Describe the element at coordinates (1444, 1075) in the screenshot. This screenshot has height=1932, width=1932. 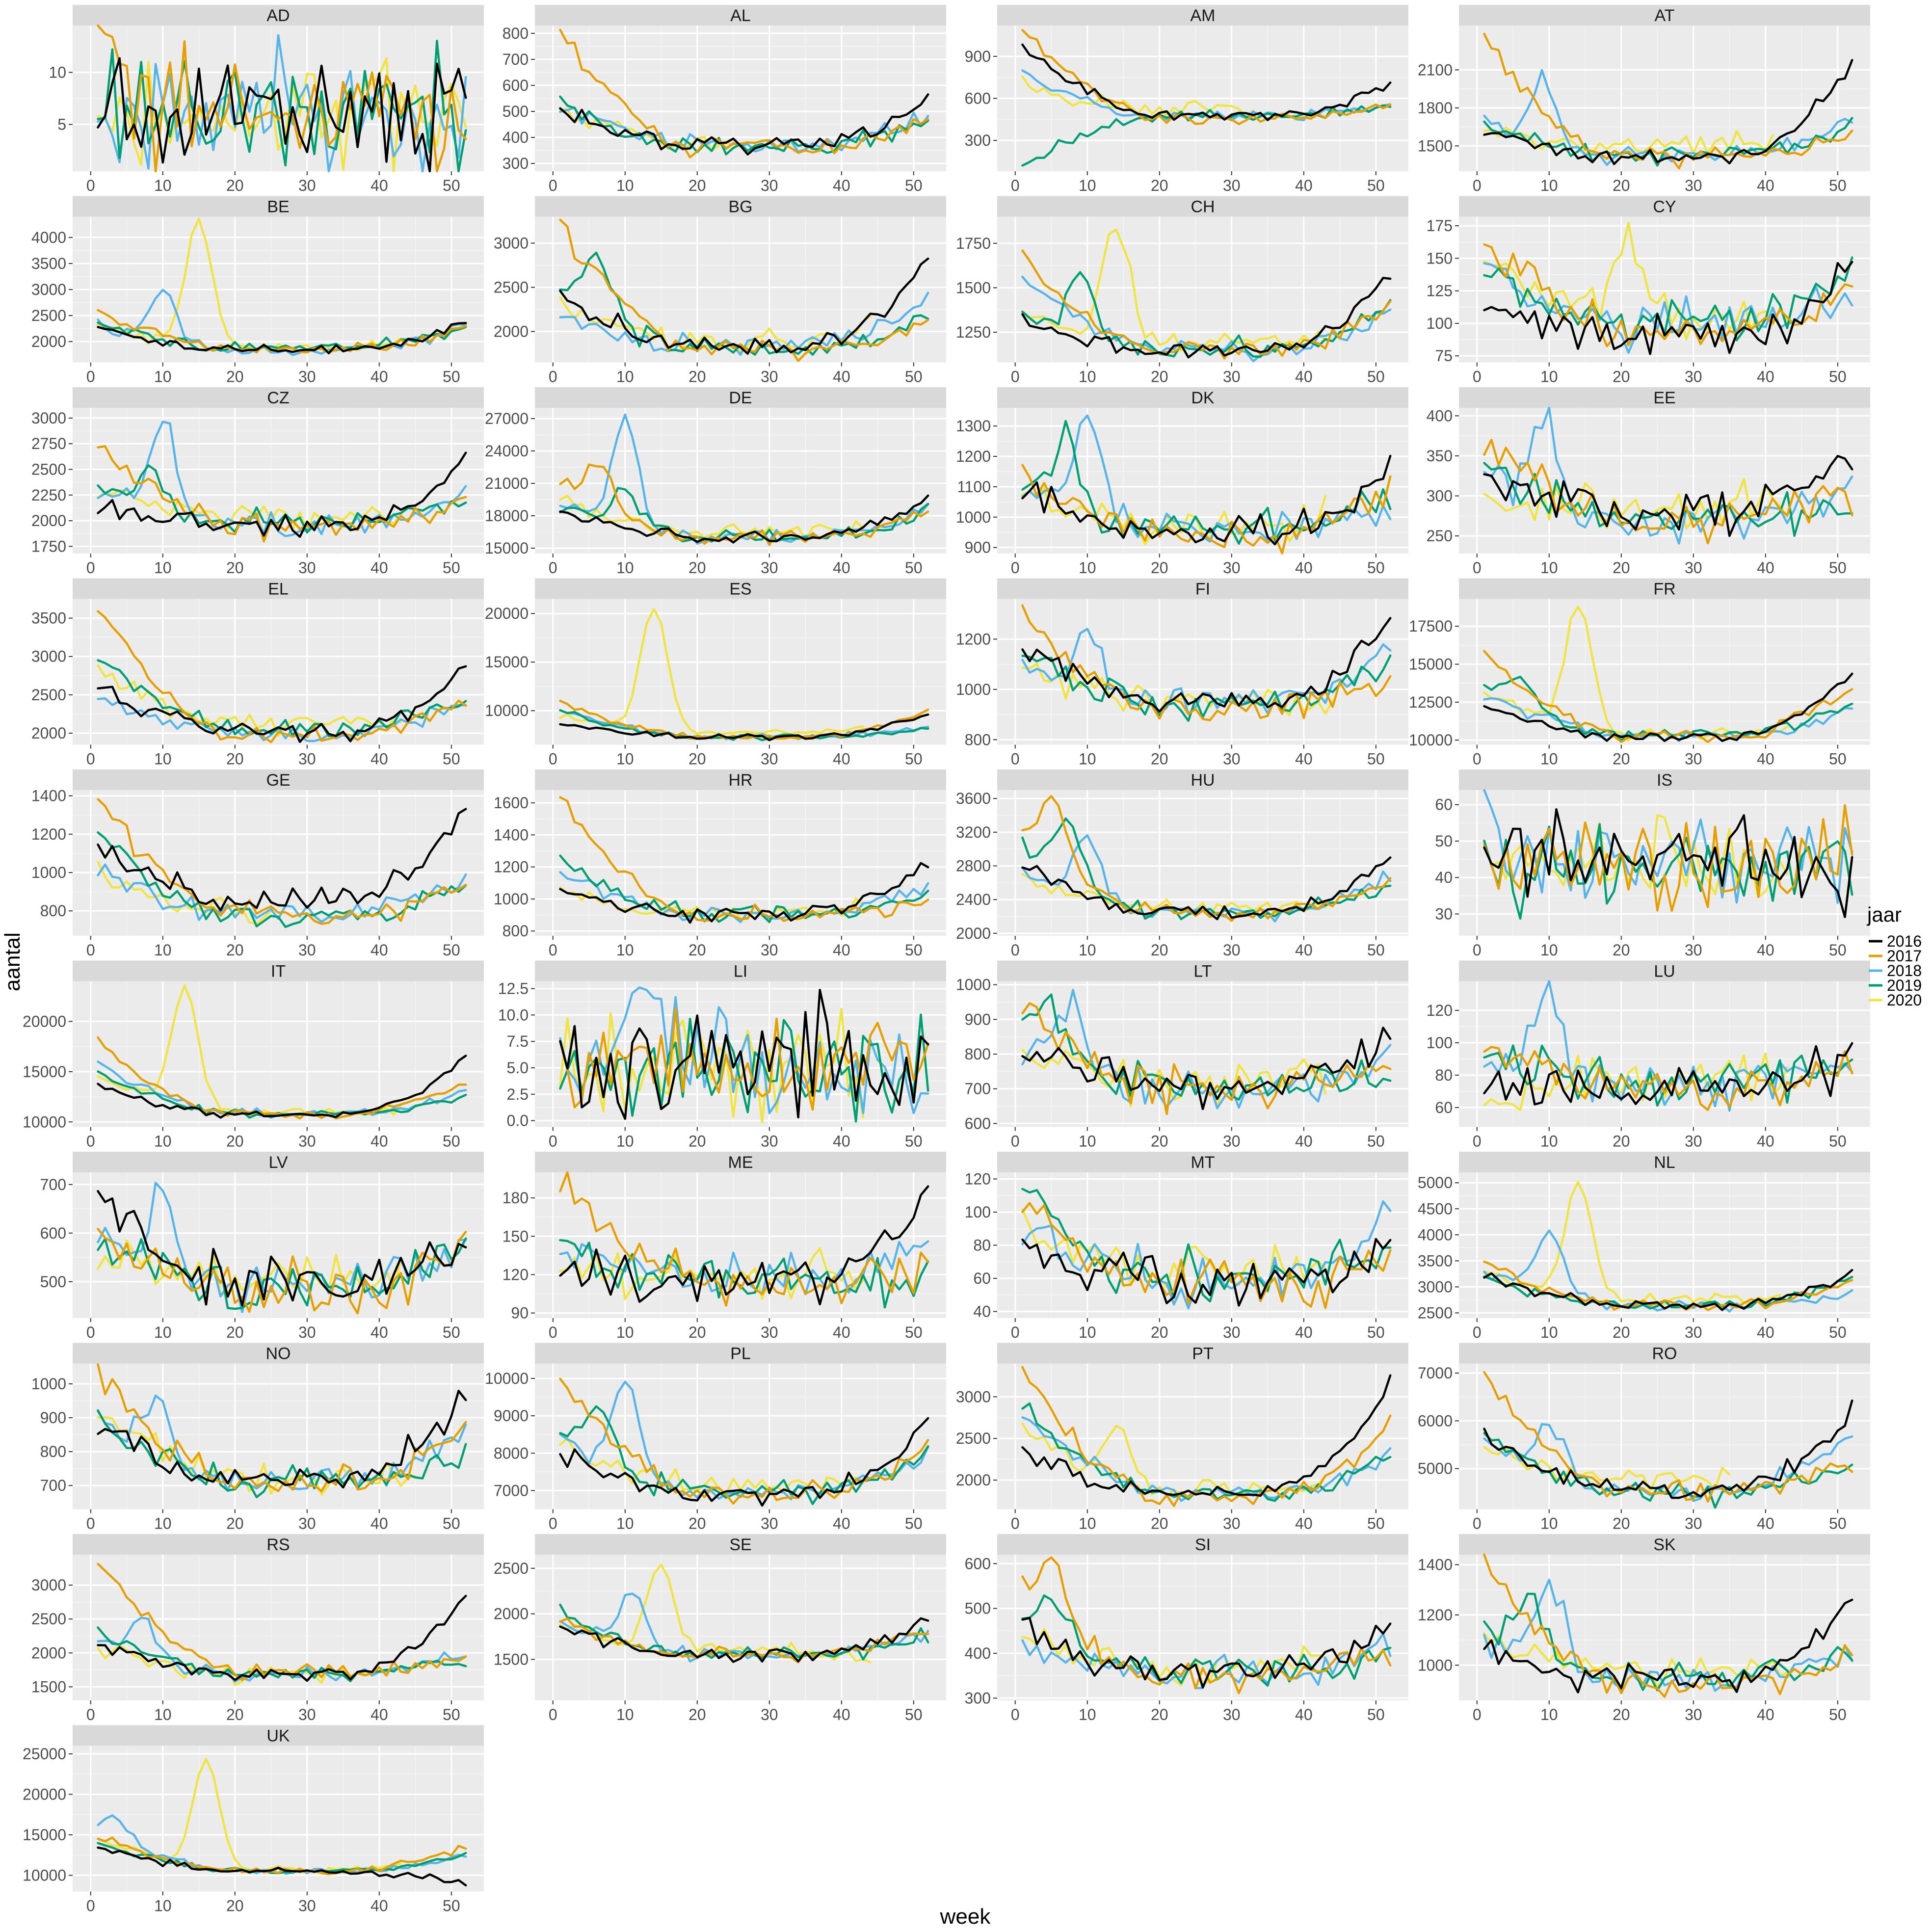
I see `y-tick-label: 80` at that location.